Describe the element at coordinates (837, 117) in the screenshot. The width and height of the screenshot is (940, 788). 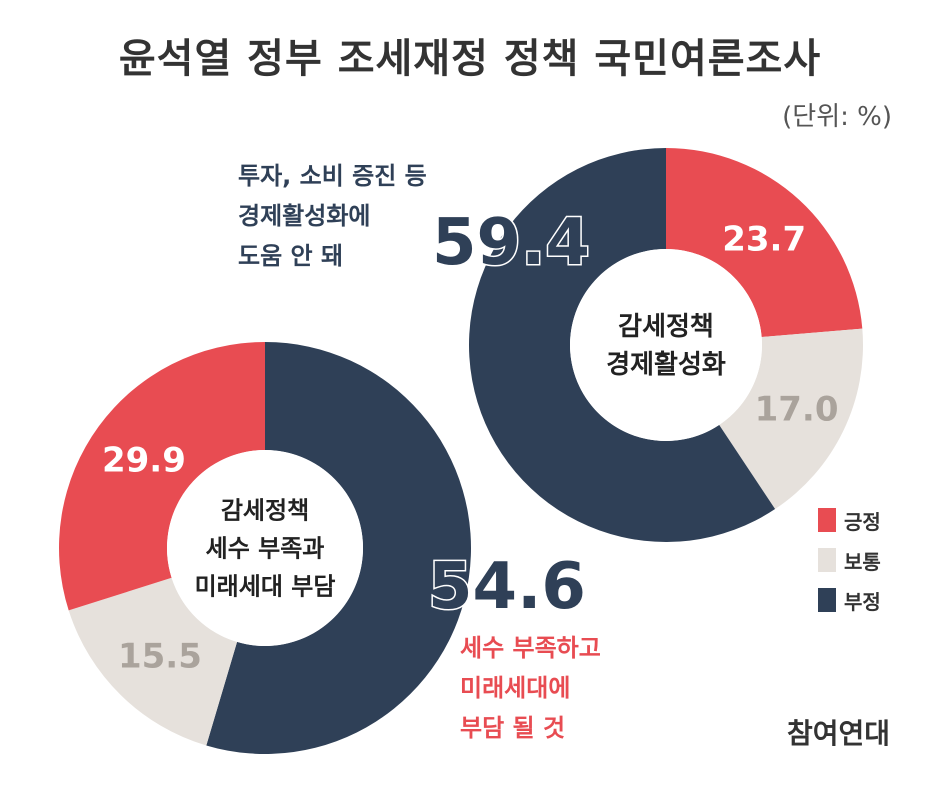
I see `unit-label: (단위: %)` at that location.